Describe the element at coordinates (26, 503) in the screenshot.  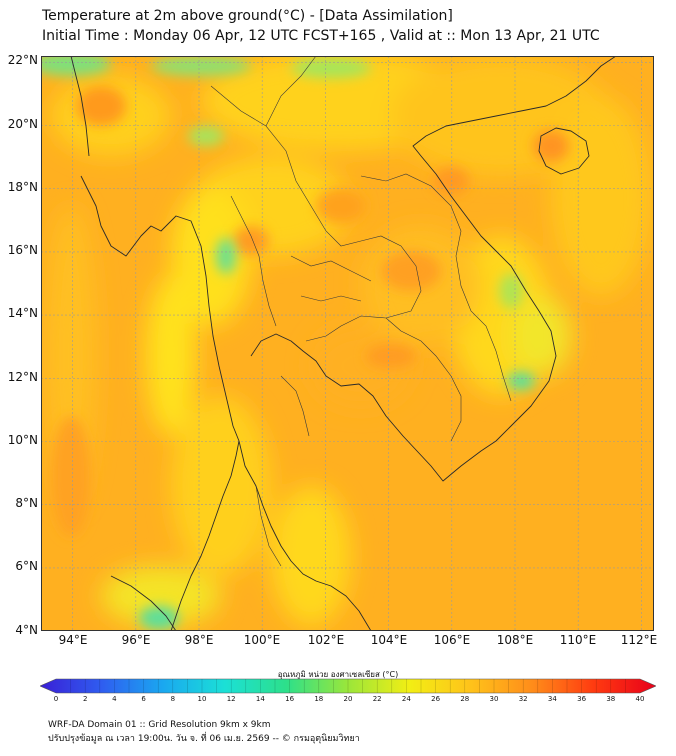
I see `lat-label-8: 8°N` at that location.